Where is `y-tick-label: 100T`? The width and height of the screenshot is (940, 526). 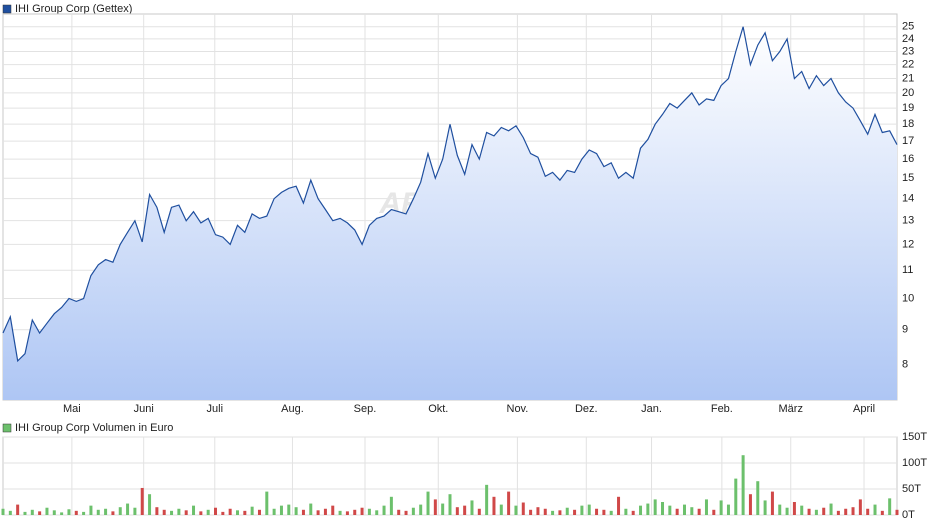
y-tick-label: 100T is located at coordinates (914, 463).